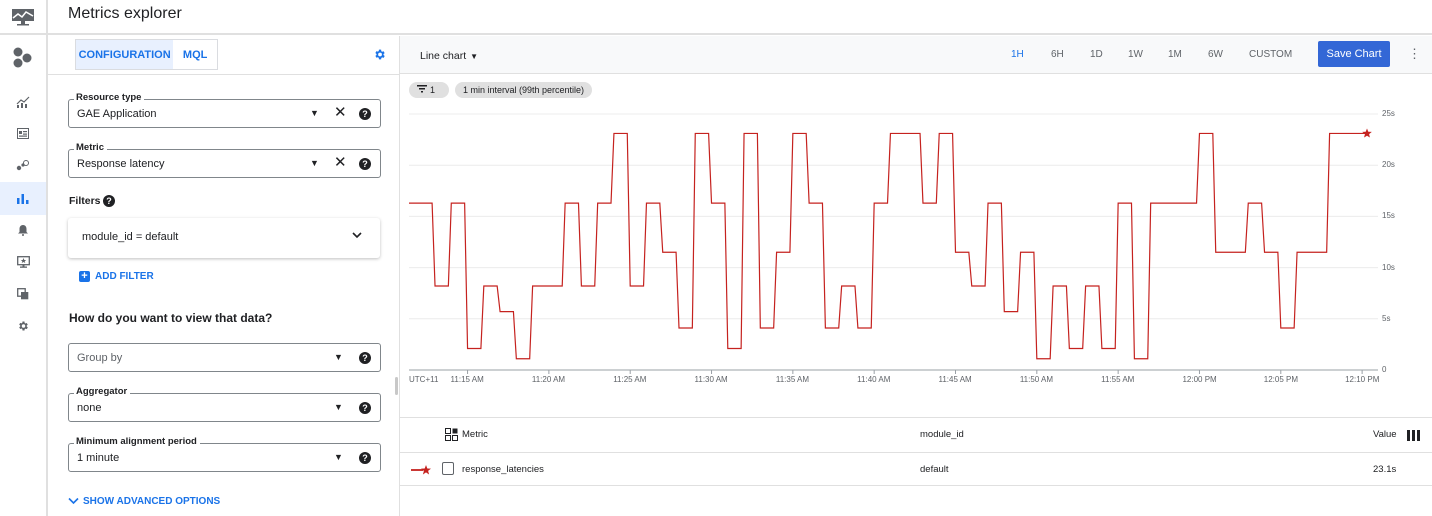 This screenshot has height=516, width=1432. I want to click on column-picker-icon, so click(451, 437).